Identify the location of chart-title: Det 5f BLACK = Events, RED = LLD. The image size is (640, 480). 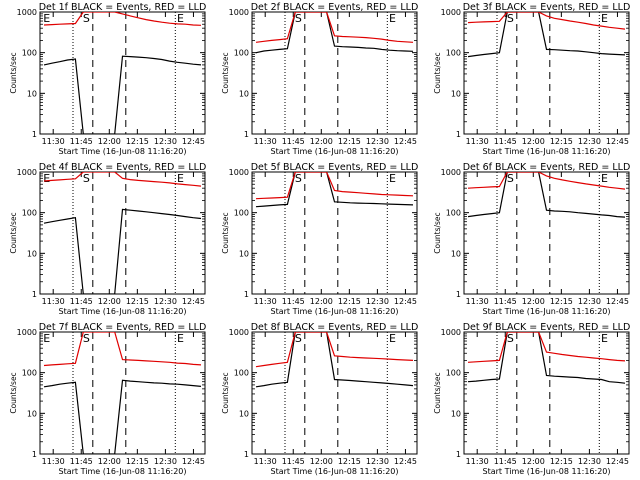
(335, 167).